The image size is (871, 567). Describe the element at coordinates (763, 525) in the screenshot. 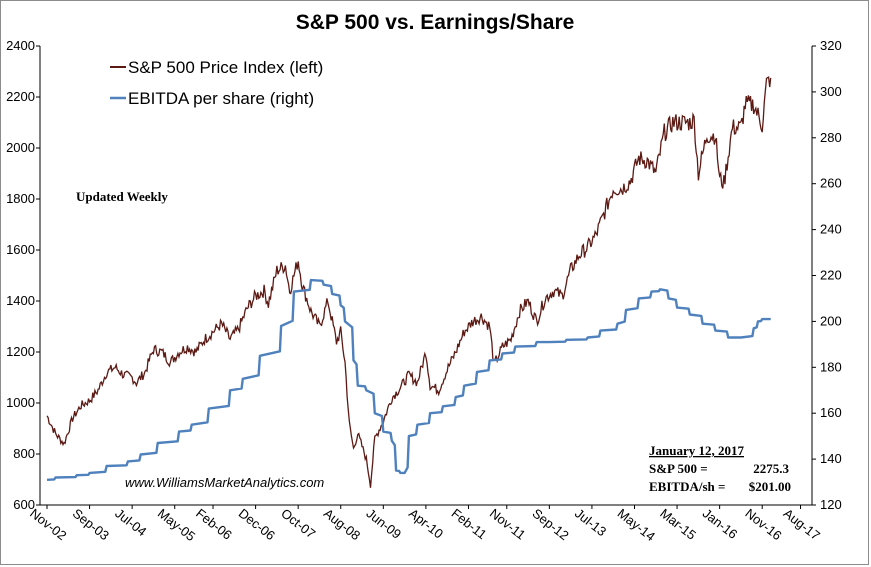

I see `x-tick-label: Nov-16` at that location.